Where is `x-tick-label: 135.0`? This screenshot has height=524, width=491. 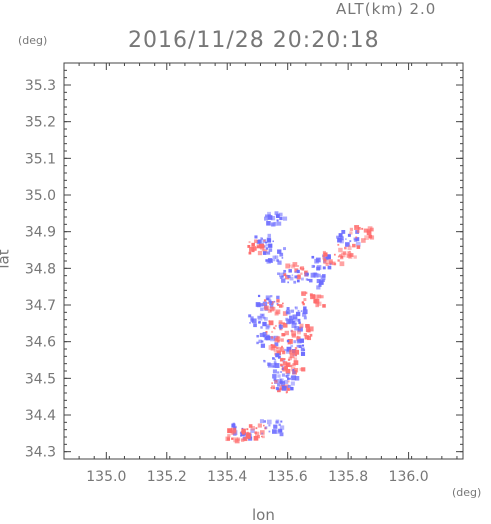 x-tick-label: 135.0 is located at coordinates (106, 477).